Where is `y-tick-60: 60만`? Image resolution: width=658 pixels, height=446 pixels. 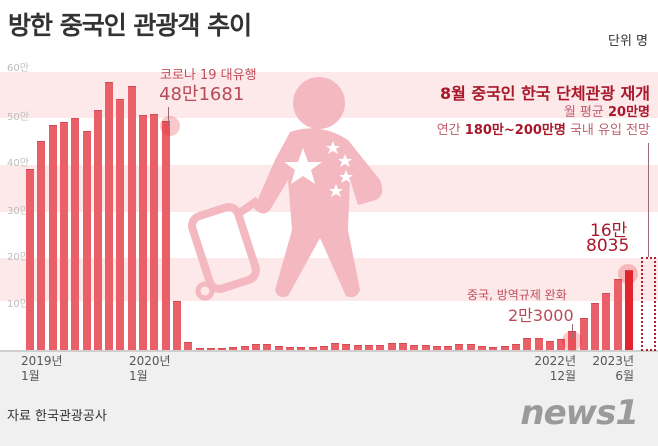
y-tick-60: 60만 is located at coordinates (18, 68).